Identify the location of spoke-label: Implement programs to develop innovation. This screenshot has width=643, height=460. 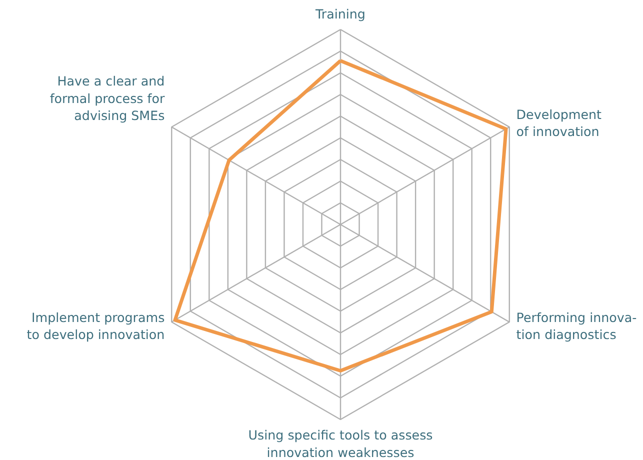
(95, 326).